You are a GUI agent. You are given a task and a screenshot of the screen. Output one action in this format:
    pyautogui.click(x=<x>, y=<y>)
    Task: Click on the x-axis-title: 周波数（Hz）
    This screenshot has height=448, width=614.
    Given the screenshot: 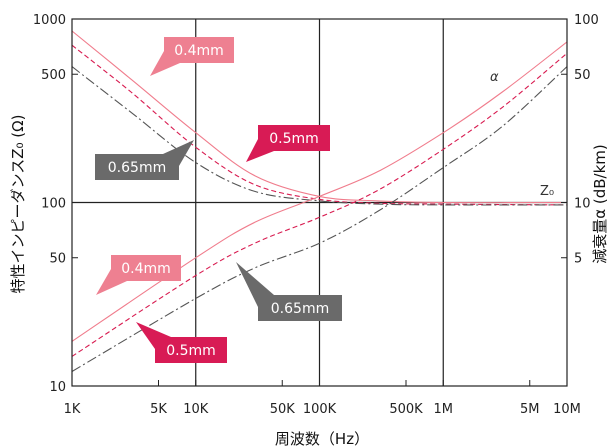 What is the action you would take?
    pyautogui.click(x=322, y=439)
    